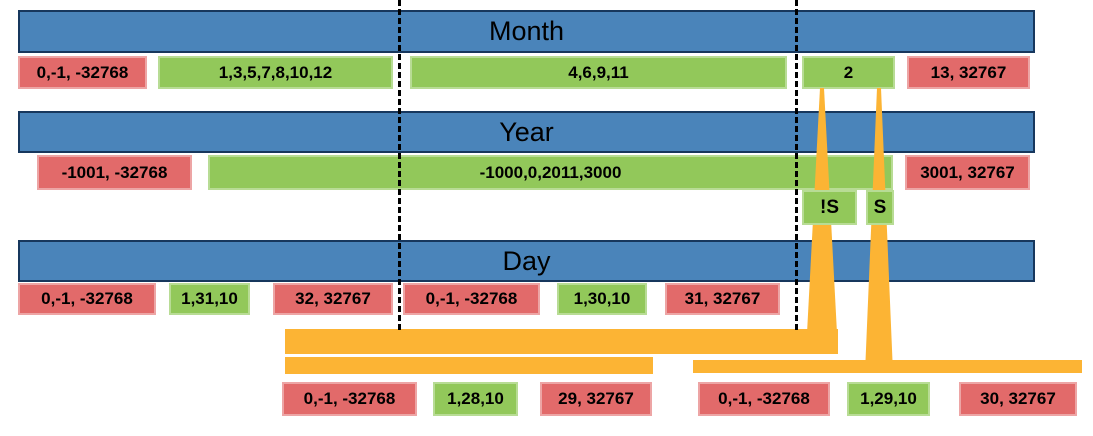 The width and height of the screenshot is (1093, 436). I want to click on feb-leap-partition-valid: 1,29,10, so click(888, 399).